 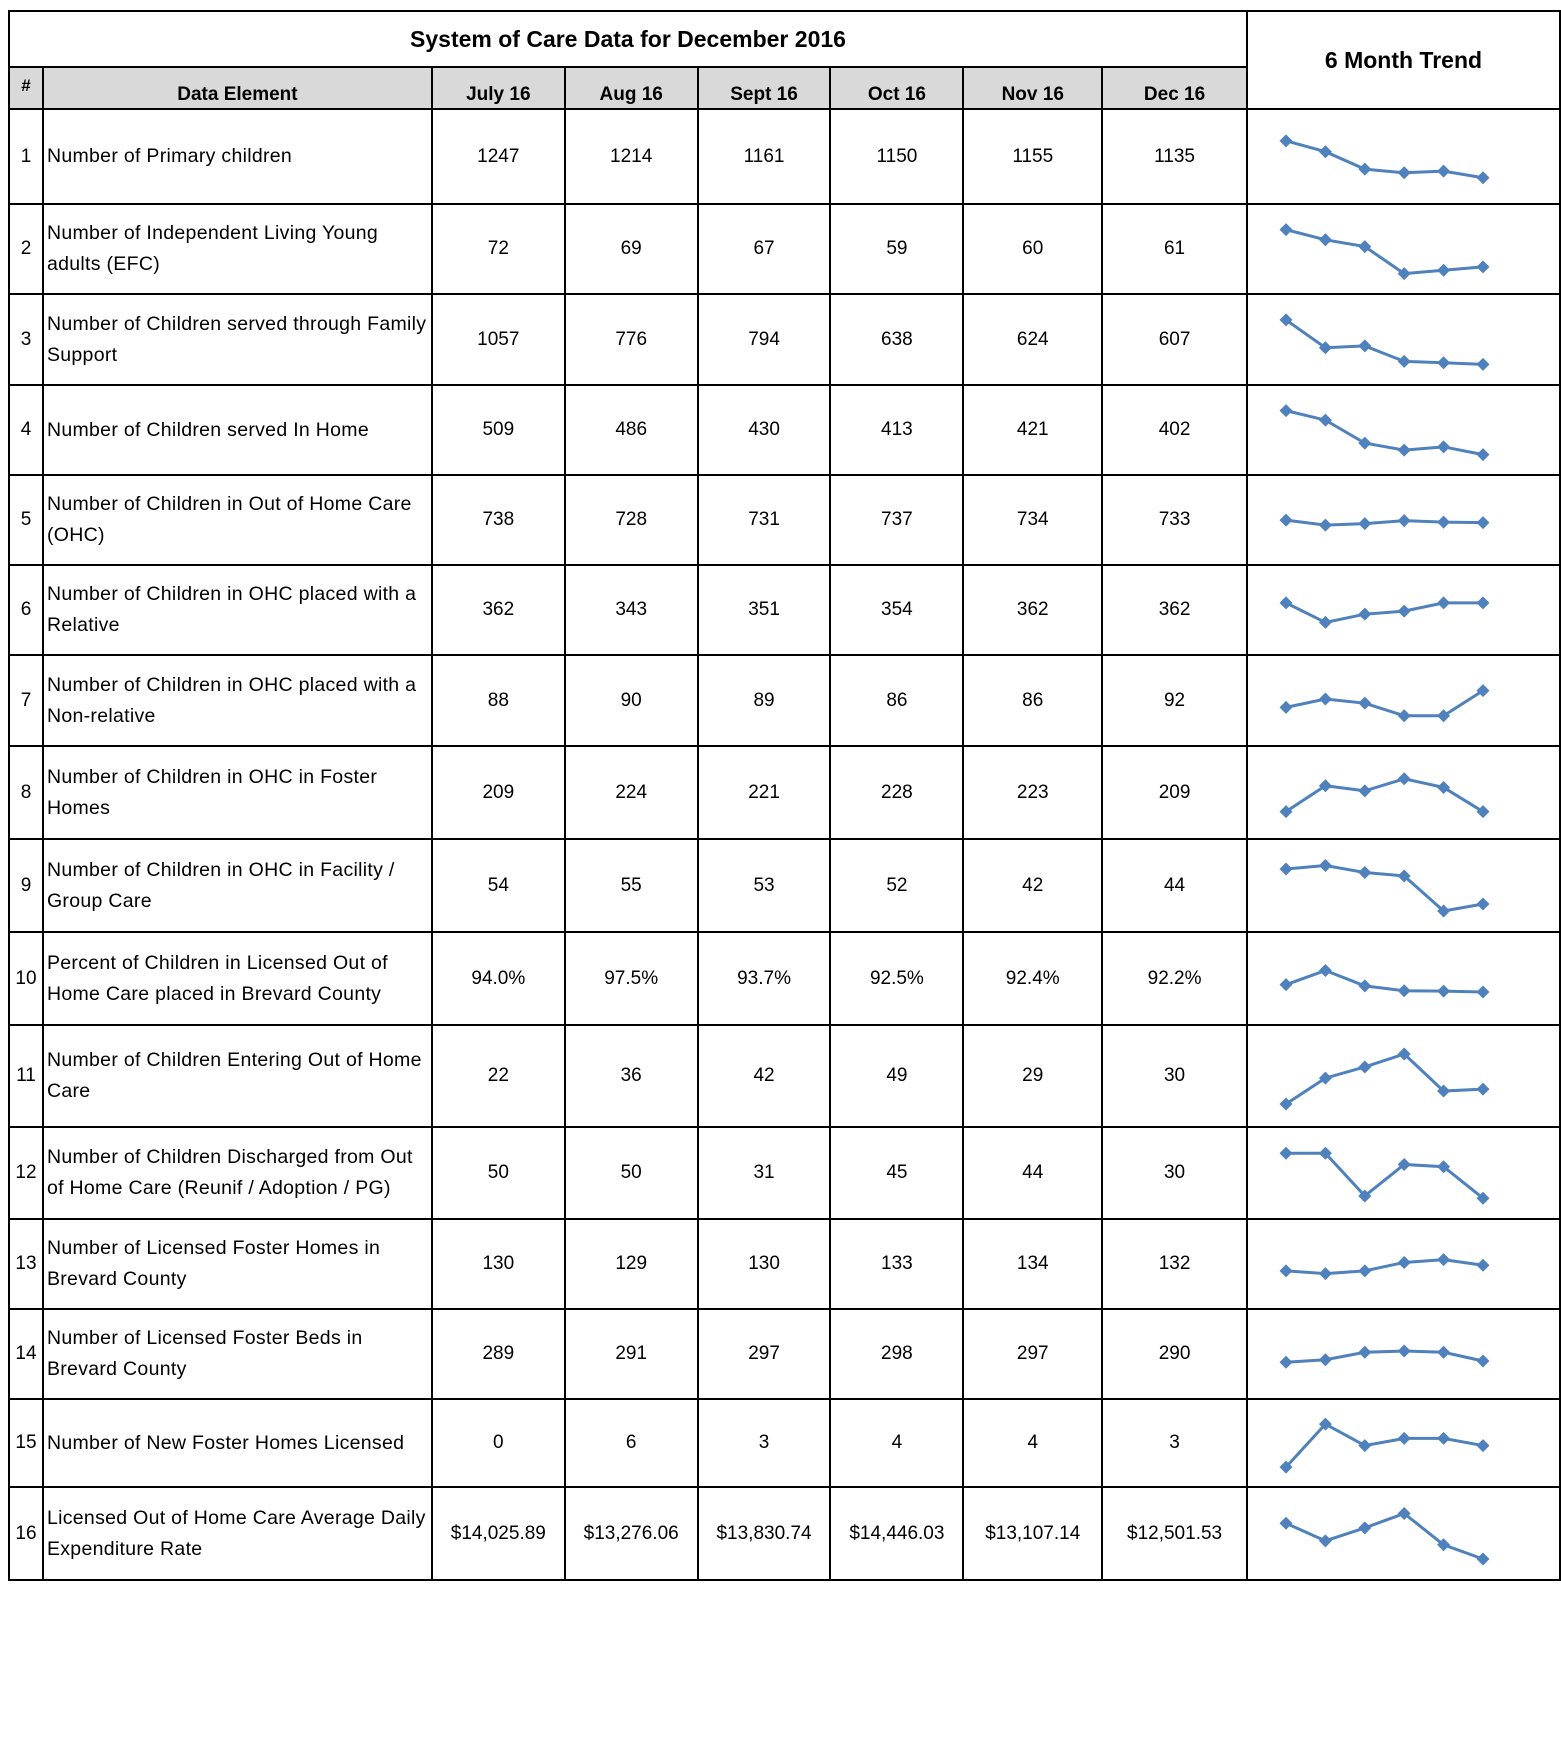 I want to click on month-value-cell: 733, so click(x=1174, y=520).